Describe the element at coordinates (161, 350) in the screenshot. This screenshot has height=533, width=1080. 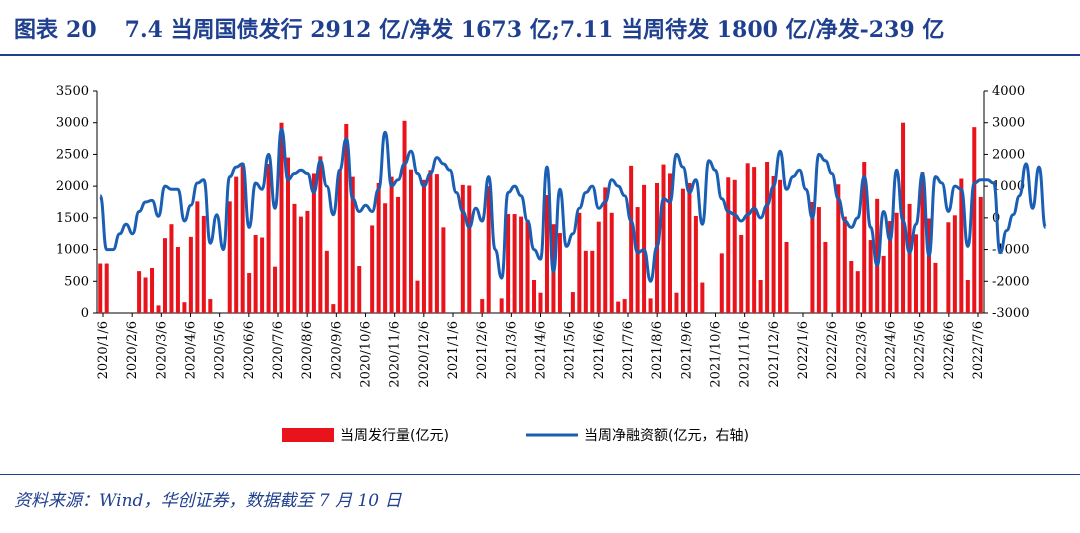
I see `x-tick-label: 2020/3/6` at that location.